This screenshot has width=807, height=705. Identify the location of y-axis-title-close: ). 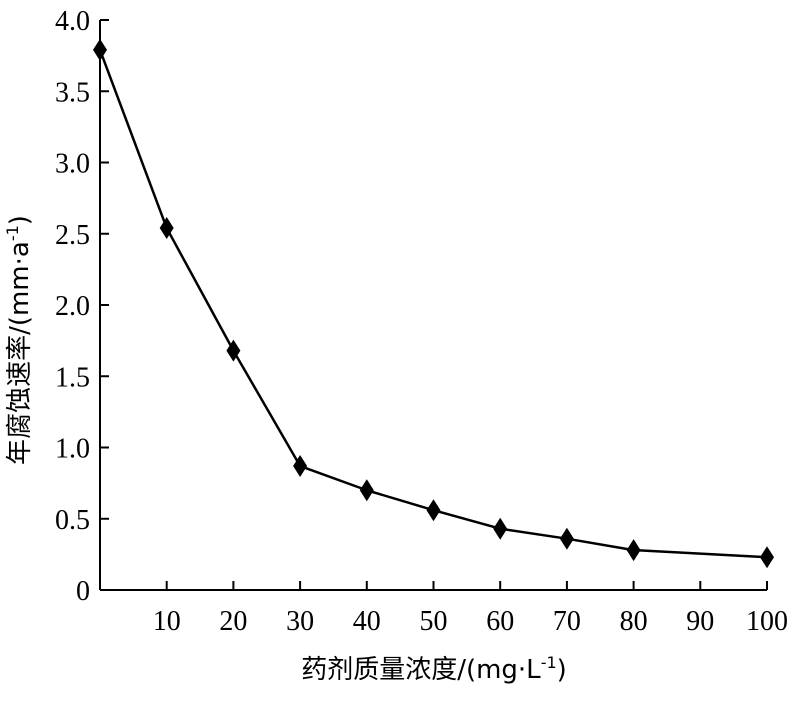
(20, 220).